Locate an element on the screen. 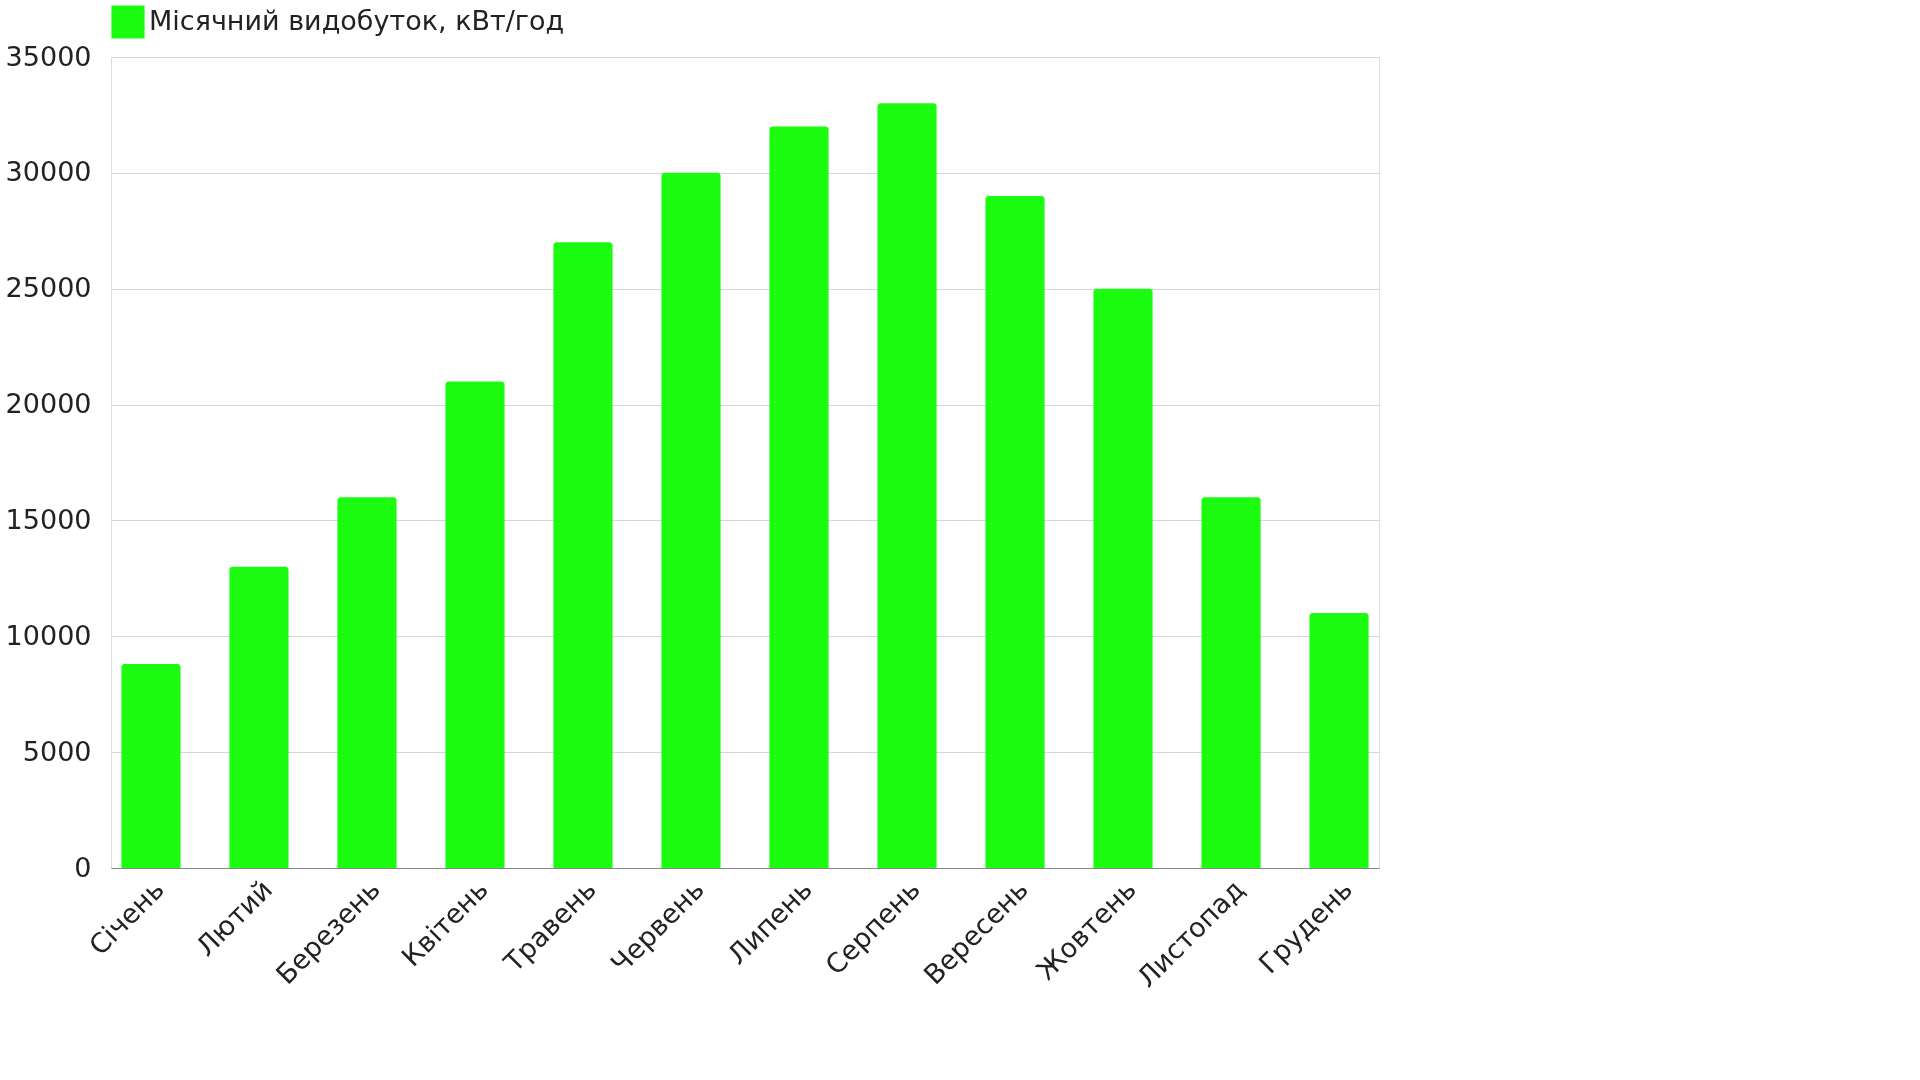  legend-label: Місячний видобуток, кВт/год is located at coordinates (357, 20).